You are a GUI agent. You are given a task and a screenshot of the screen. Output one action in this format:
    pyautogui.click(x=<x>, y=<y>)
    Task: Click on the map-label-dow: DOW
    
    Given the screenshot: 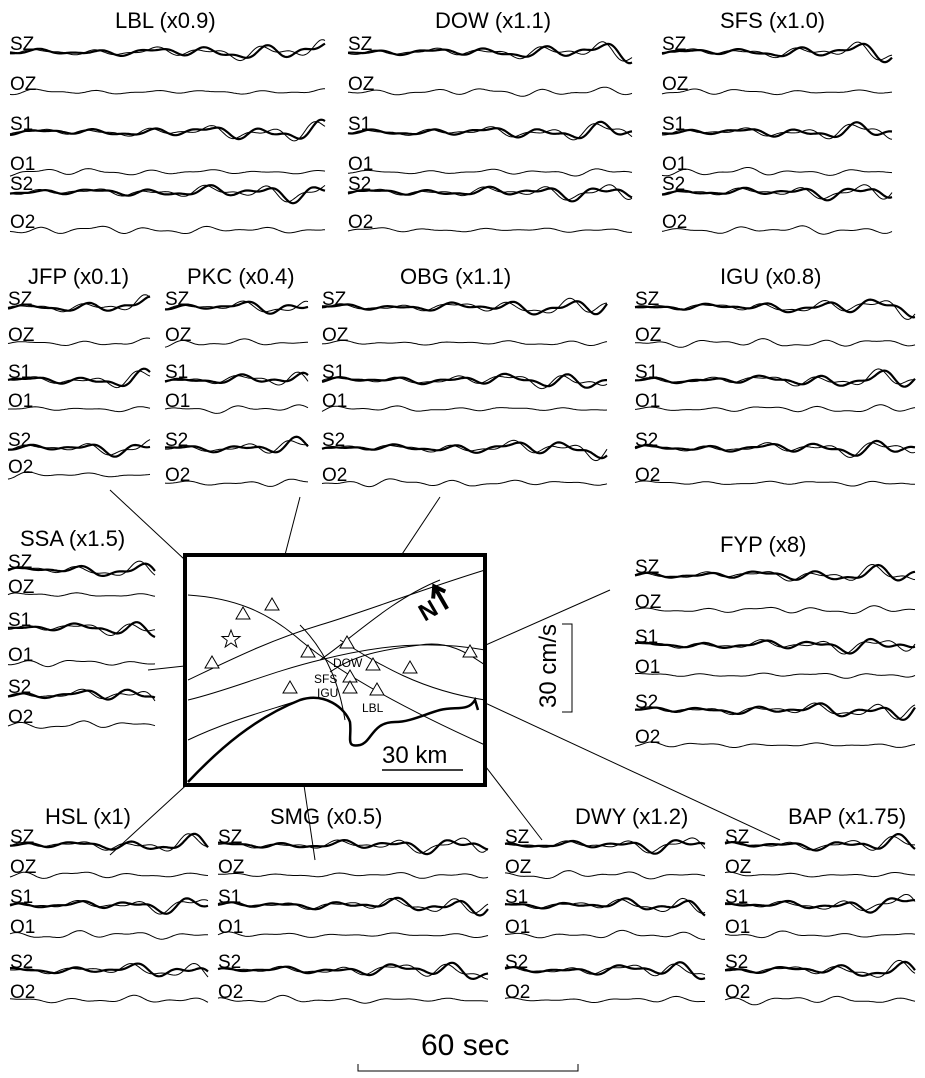 What is the action you would take?
    pyautogui.click(x=348, y=663)
    